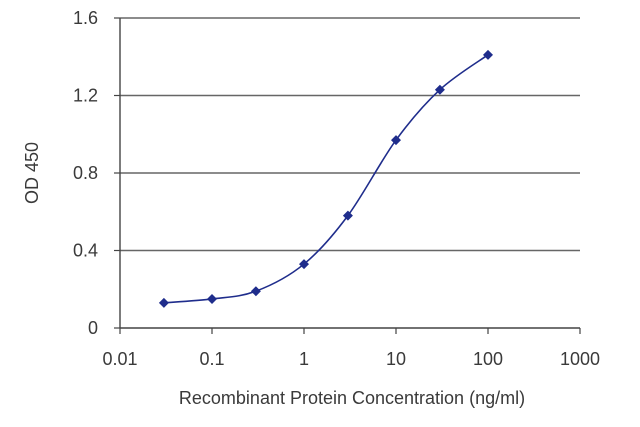 The height and width of the screenshot is (427, 640). Describe the element at coordinates (85, 18) in the screenshot. I see `y-tick-label: 1.6` at that location.